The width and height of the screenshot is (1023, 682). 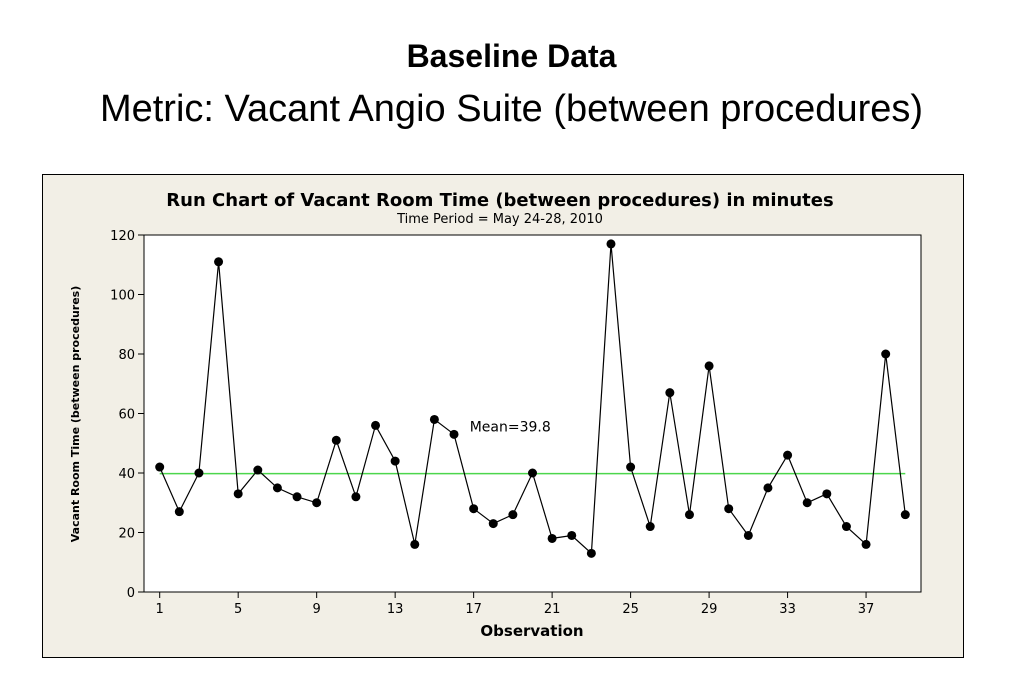 I want to click on slide-title: Baseline Data, so click(x=511, y=56).